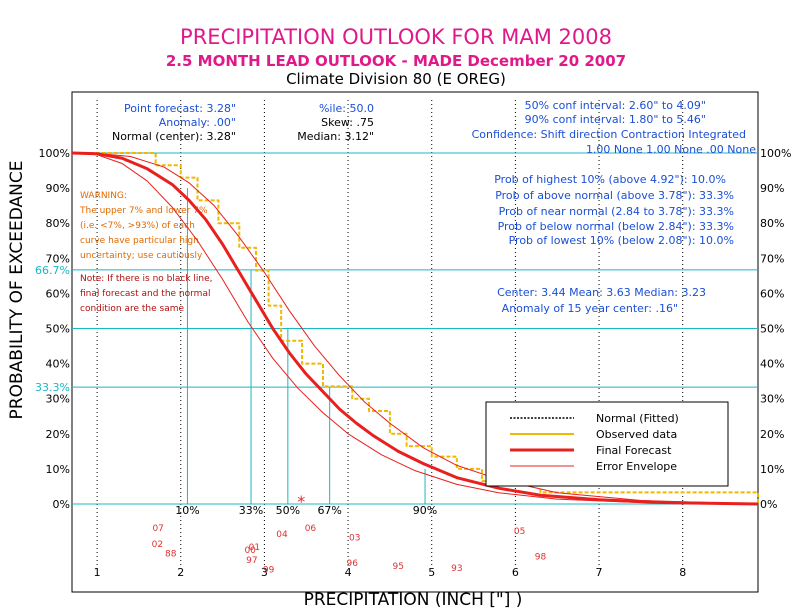 This screenshot has width=792, height=612. I want to click on y-axis-label: PROBABILITY OF EXCEEDANCE, so click(17, 290).